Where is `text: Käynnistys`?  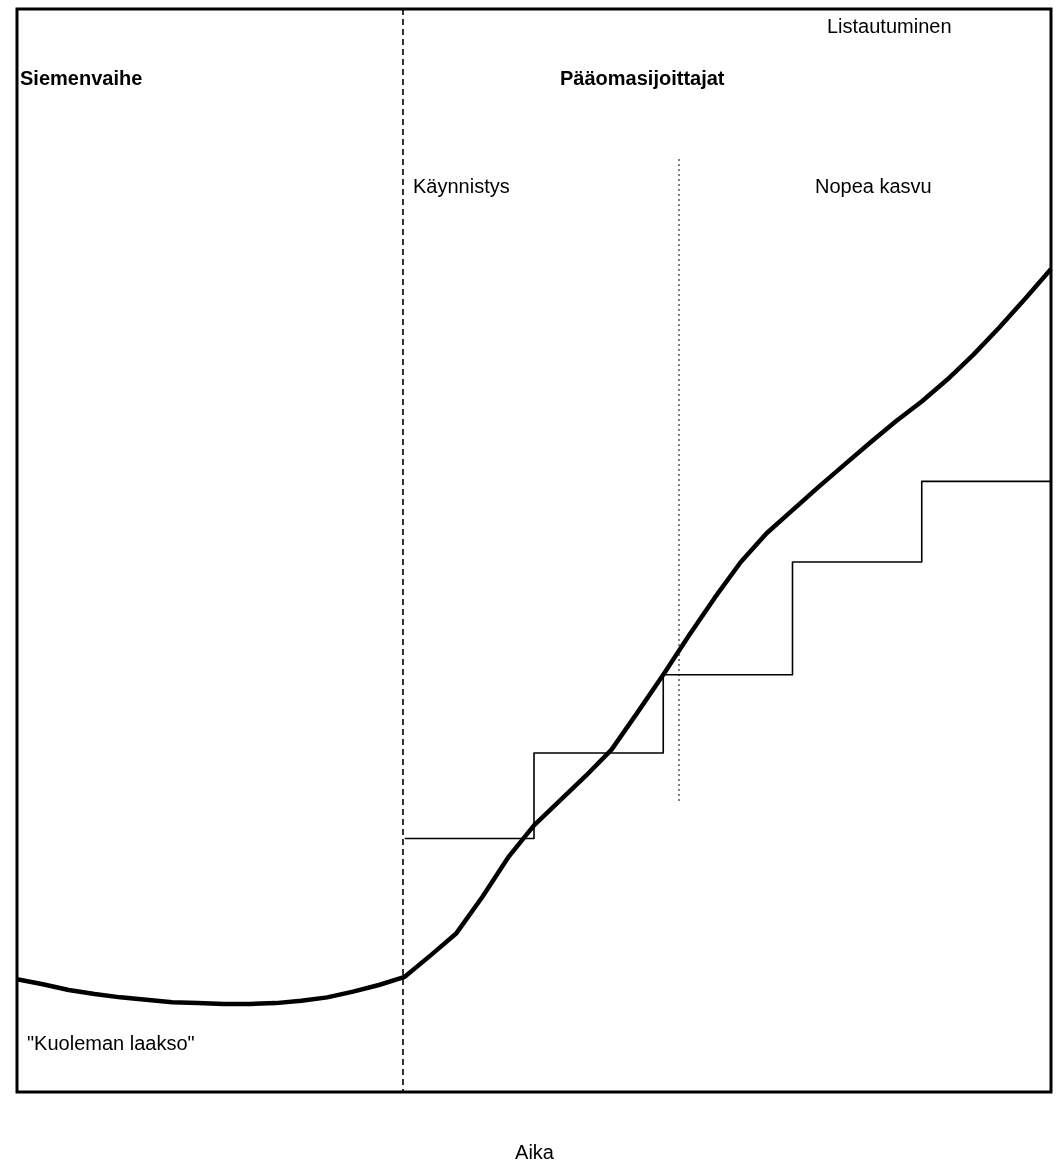
text: Käynnistys is located at coordinates (461, 186).